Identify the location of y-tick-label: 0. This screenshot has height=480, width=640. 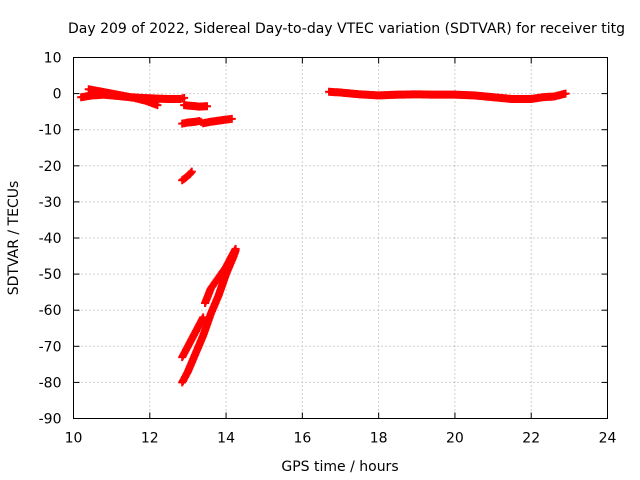
(57, 95).